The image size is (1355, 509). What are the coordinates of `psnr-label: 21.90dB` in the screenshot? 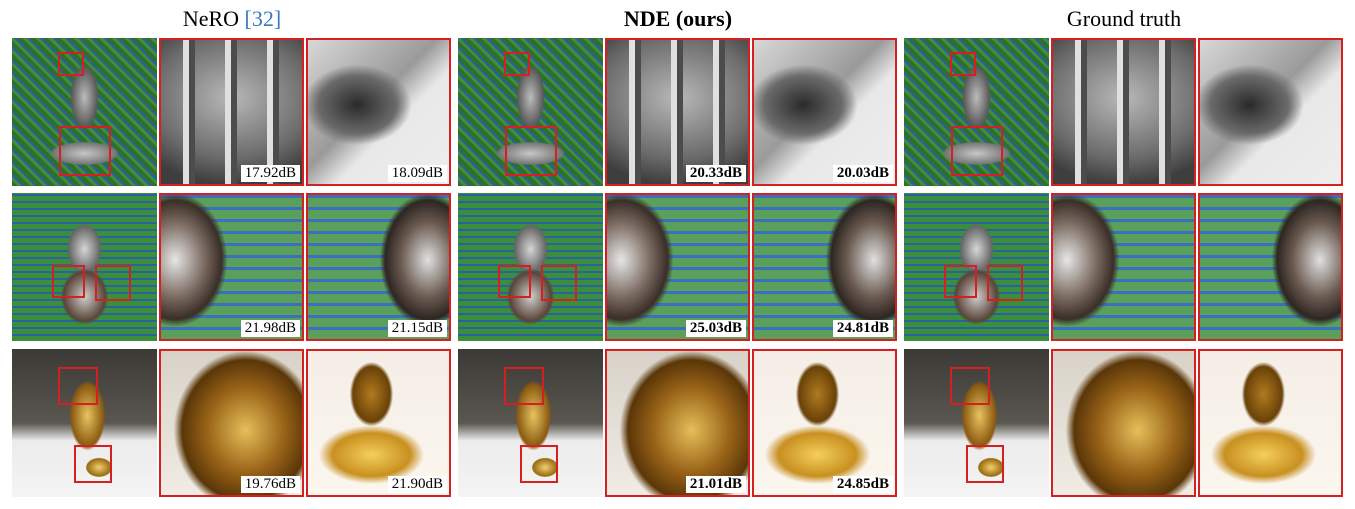 It's located at (417, 484).